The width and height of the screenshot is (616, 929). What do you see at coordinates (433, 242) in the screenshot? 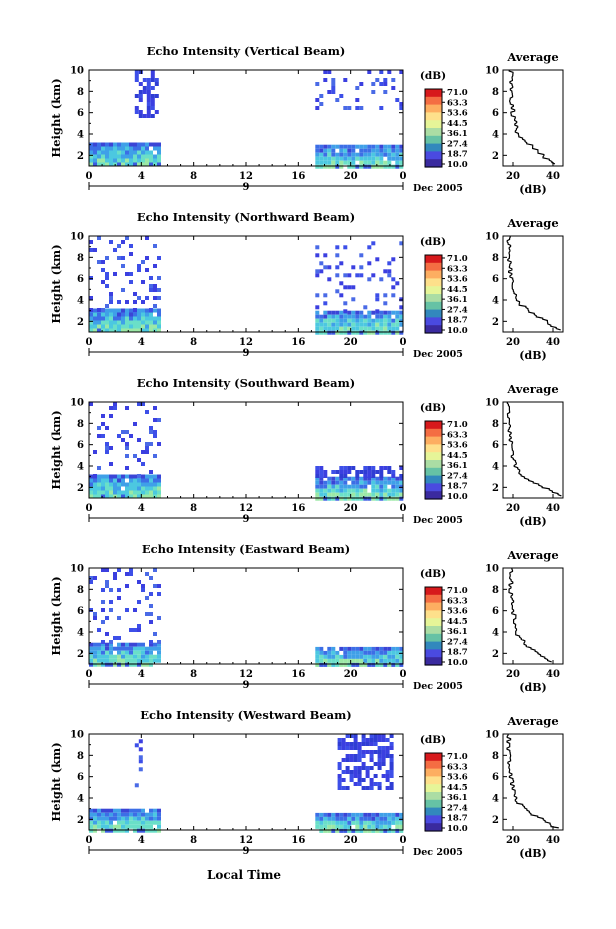
I see `colorbar-unit: (dB)` at bounding box center [433, 242].